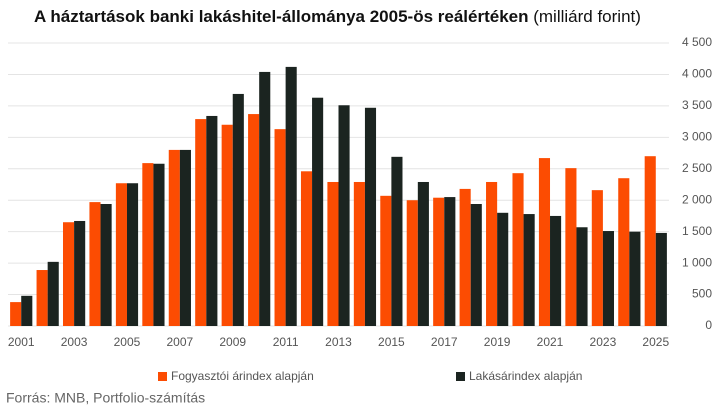  What do you see at coordinates (702, 294) in the screenshot?
I see `y-tick-label: 500` at bounding box center [702, 294].